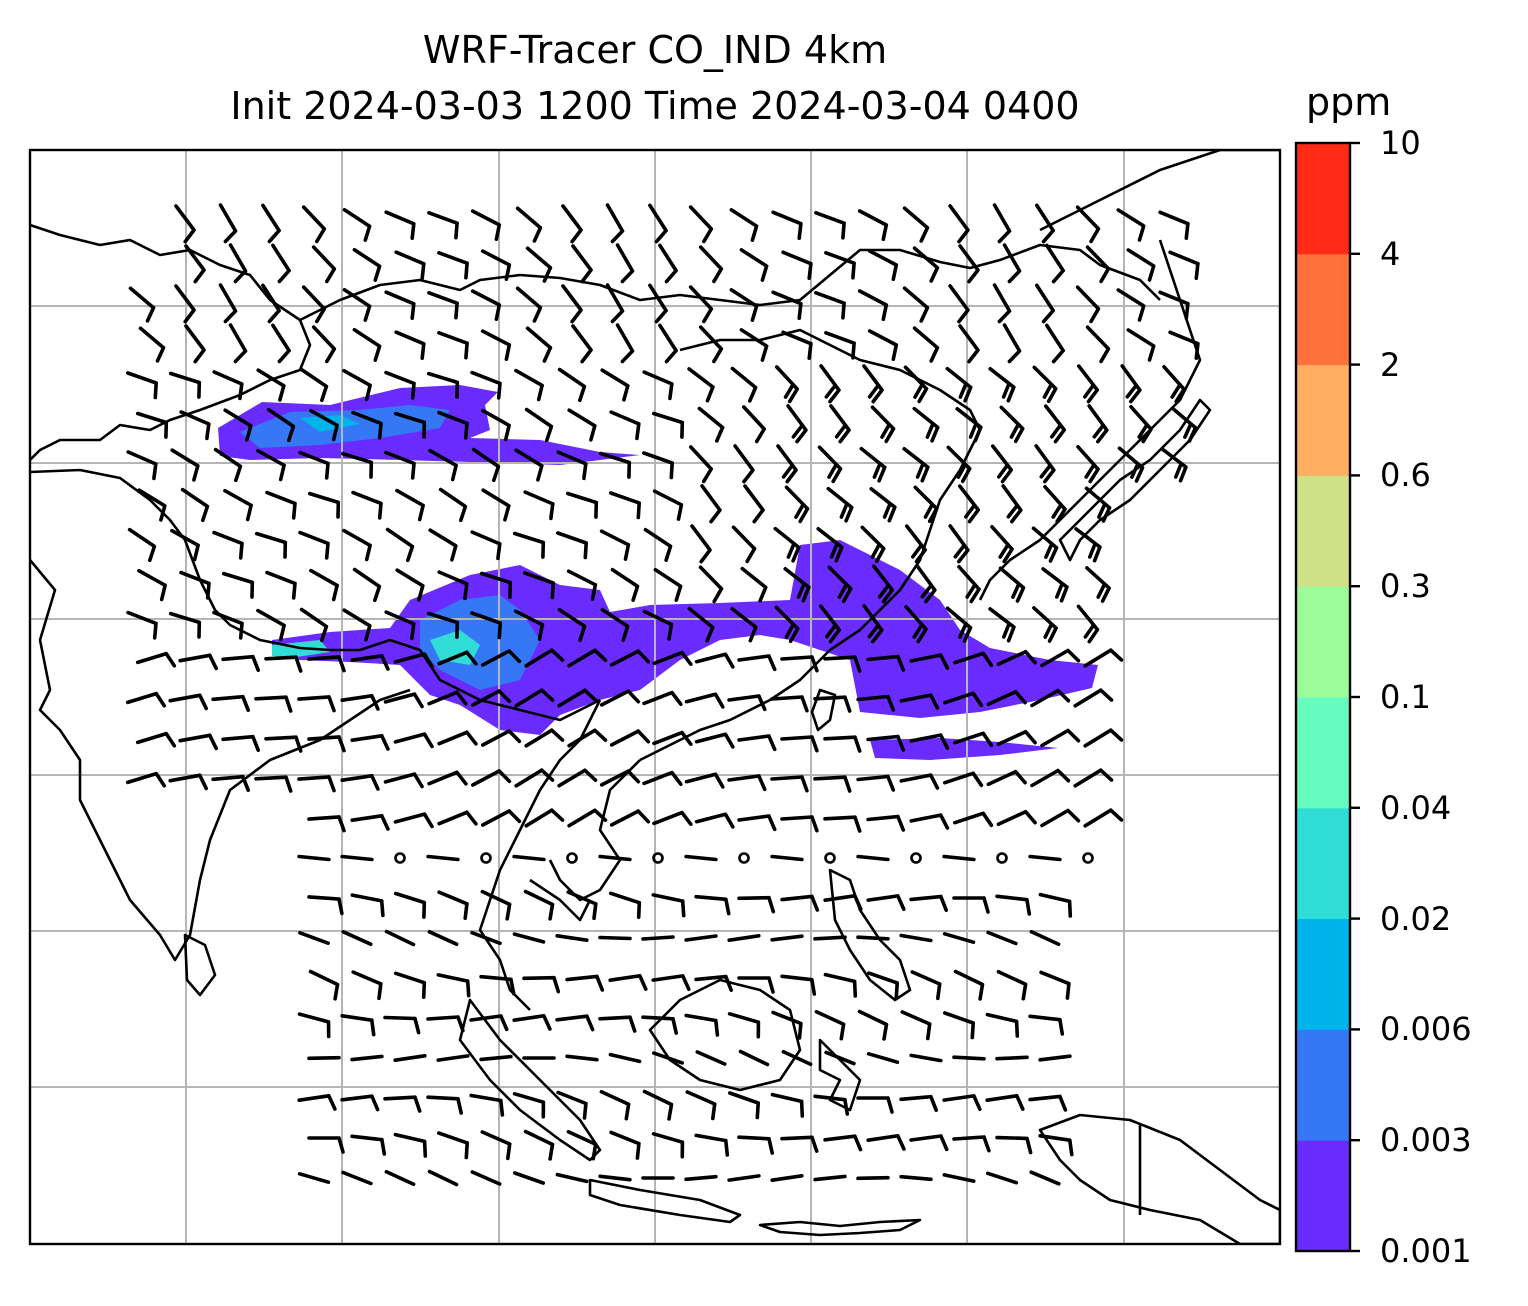  What do you see at coordinates (1090, 420) in the screenshot?
I see `korea-japan-coast` at bounding box center [1090, 420].